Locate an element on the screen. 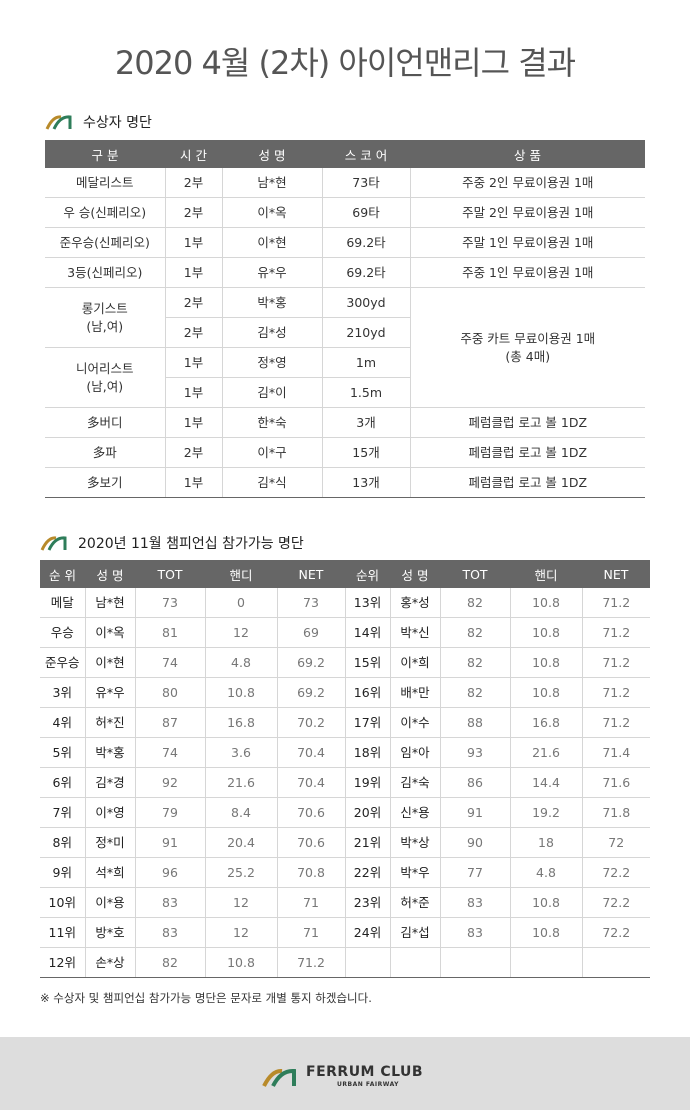  cell: 15위 is located at coordinates (367, 662).